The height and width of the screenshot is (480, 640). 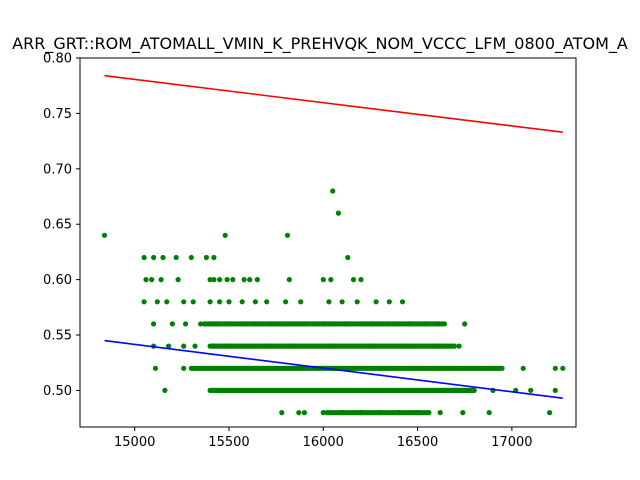 What do you see at coordinates (417, 442) in the screenshot?
I see `x-tick-label: 16500` at bounding box center [417, 442].